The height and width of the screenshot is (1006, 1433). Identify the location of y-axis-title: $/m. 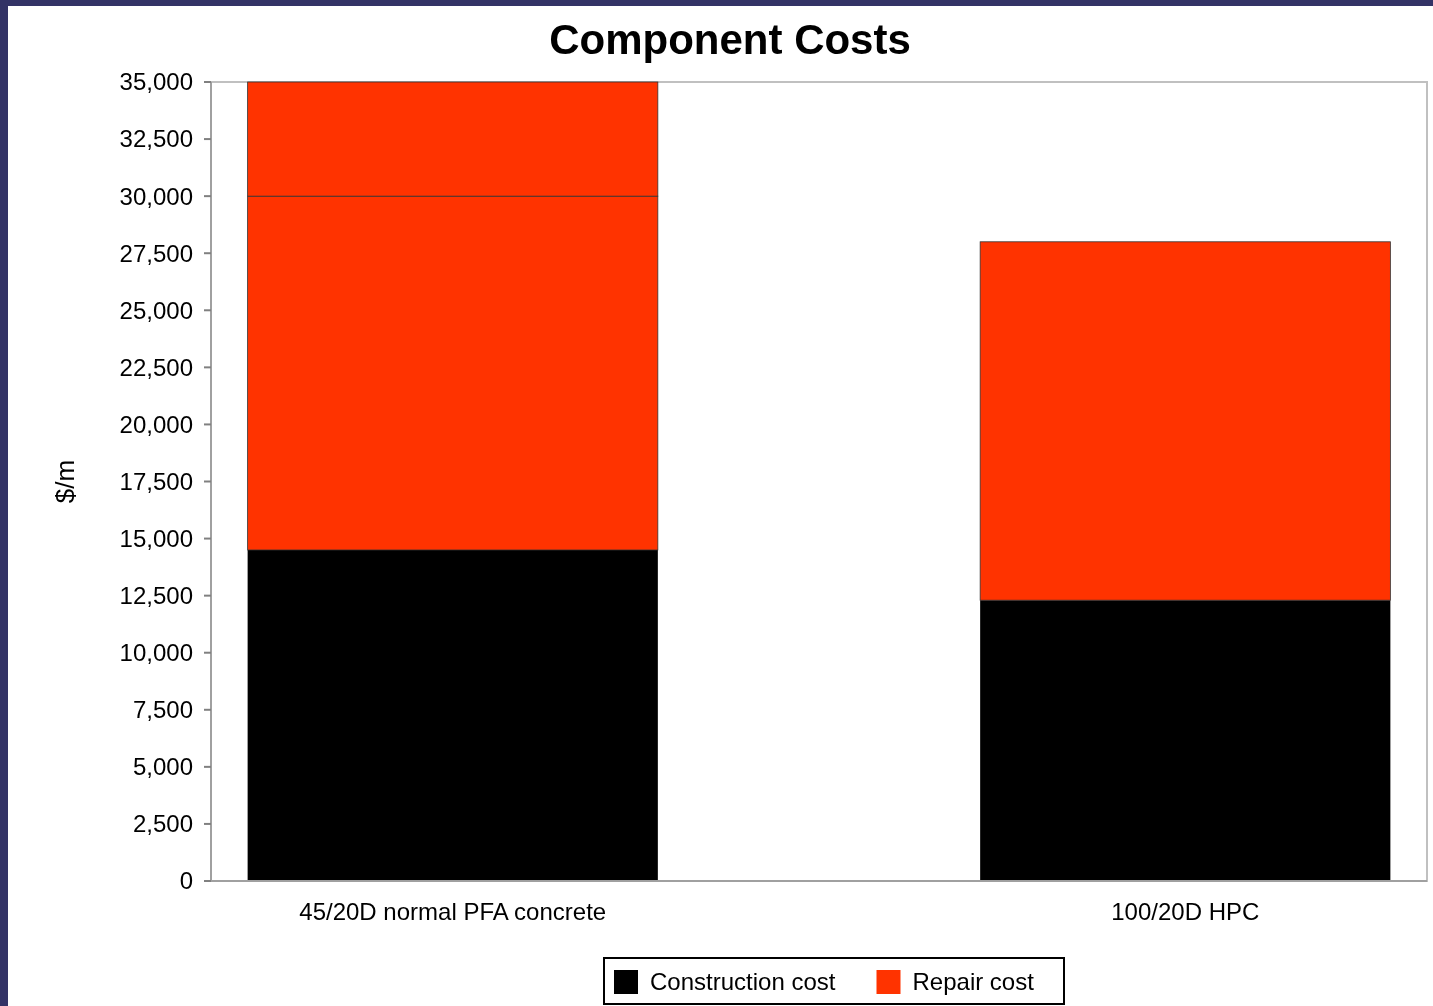
(65, 481).